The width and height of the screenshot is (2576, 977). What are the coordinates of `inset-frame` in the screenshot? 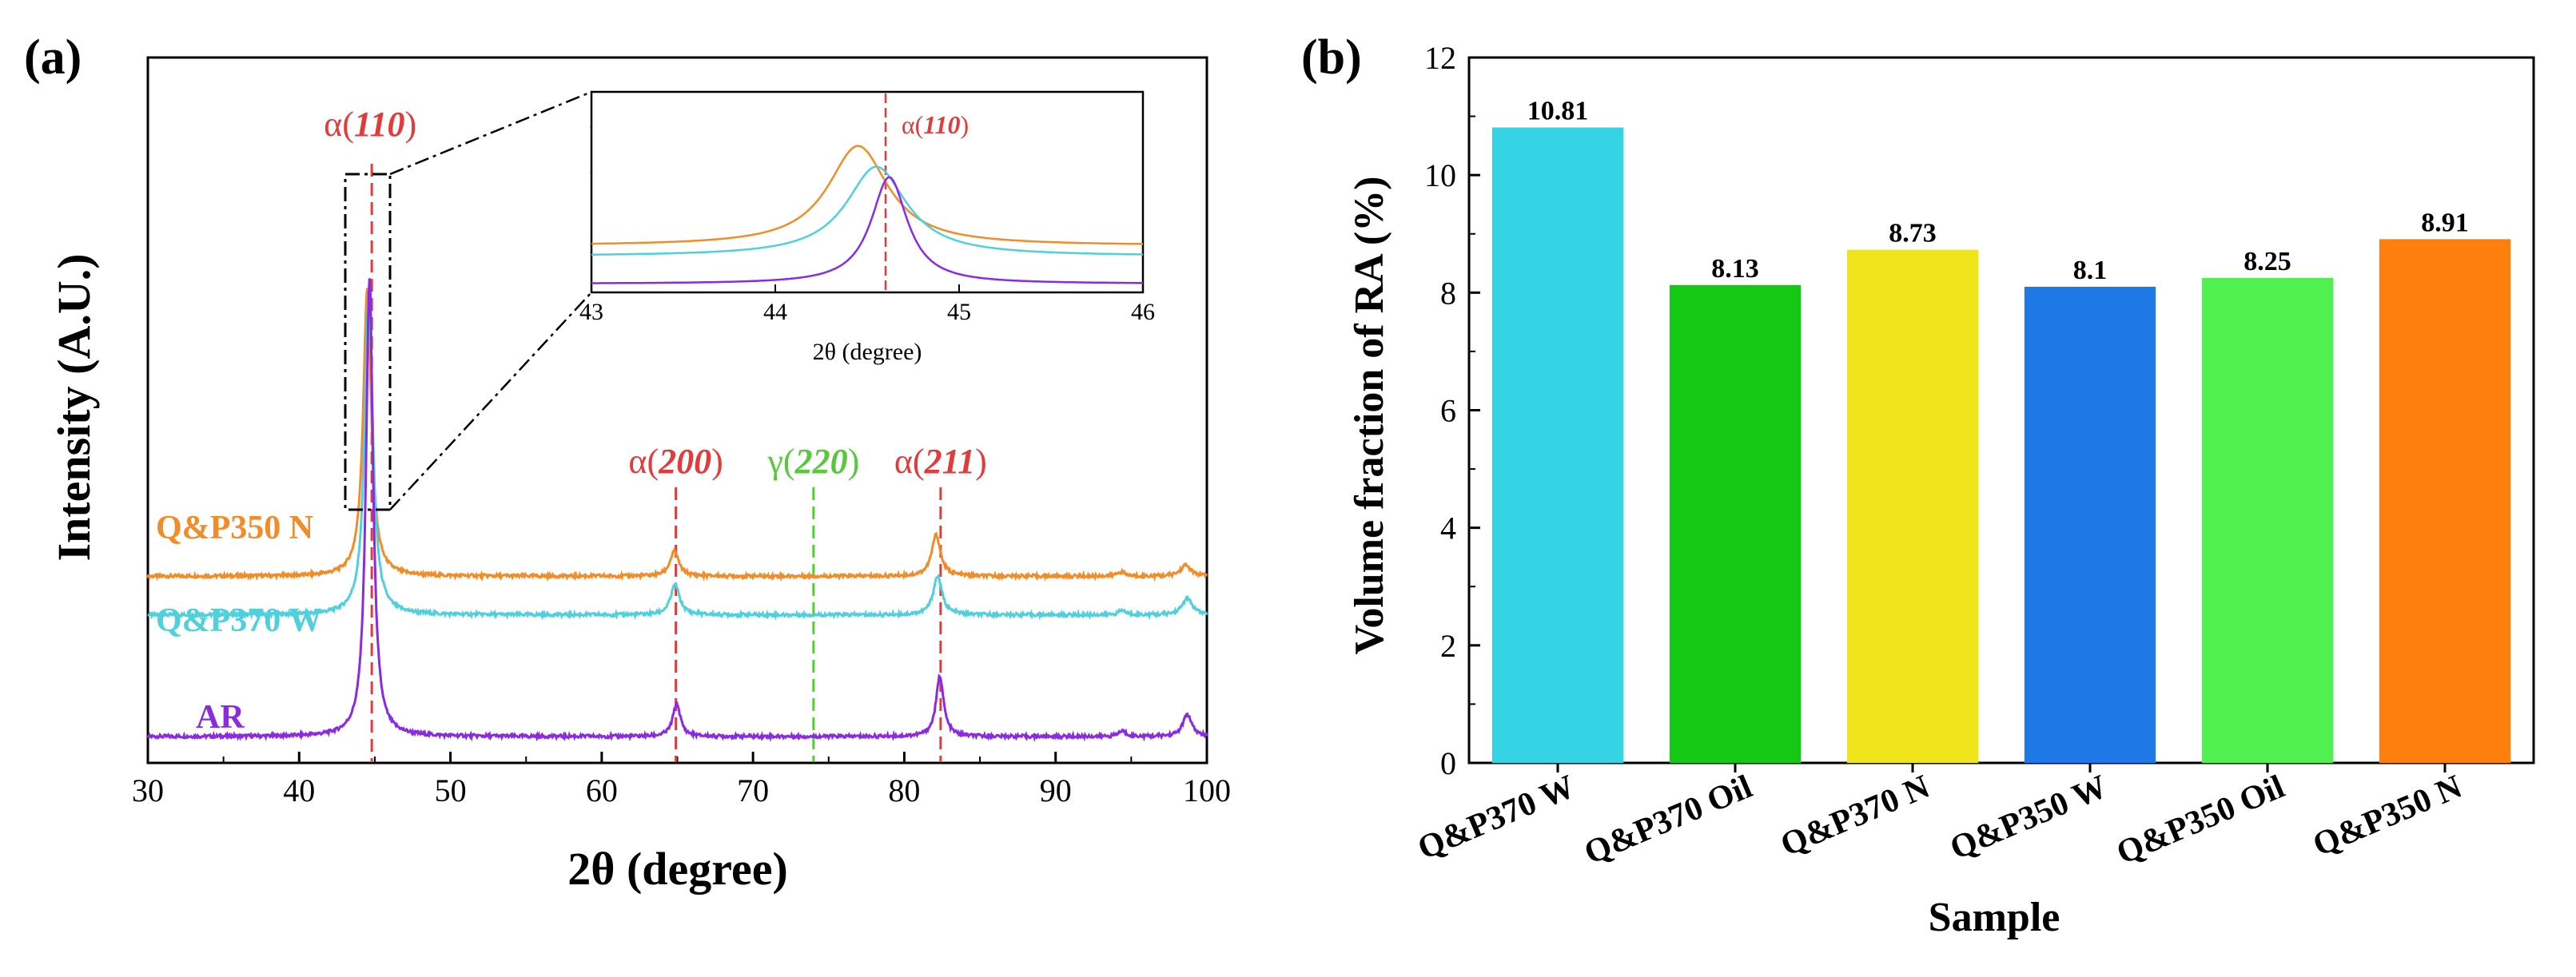 It's located at (868, 192).